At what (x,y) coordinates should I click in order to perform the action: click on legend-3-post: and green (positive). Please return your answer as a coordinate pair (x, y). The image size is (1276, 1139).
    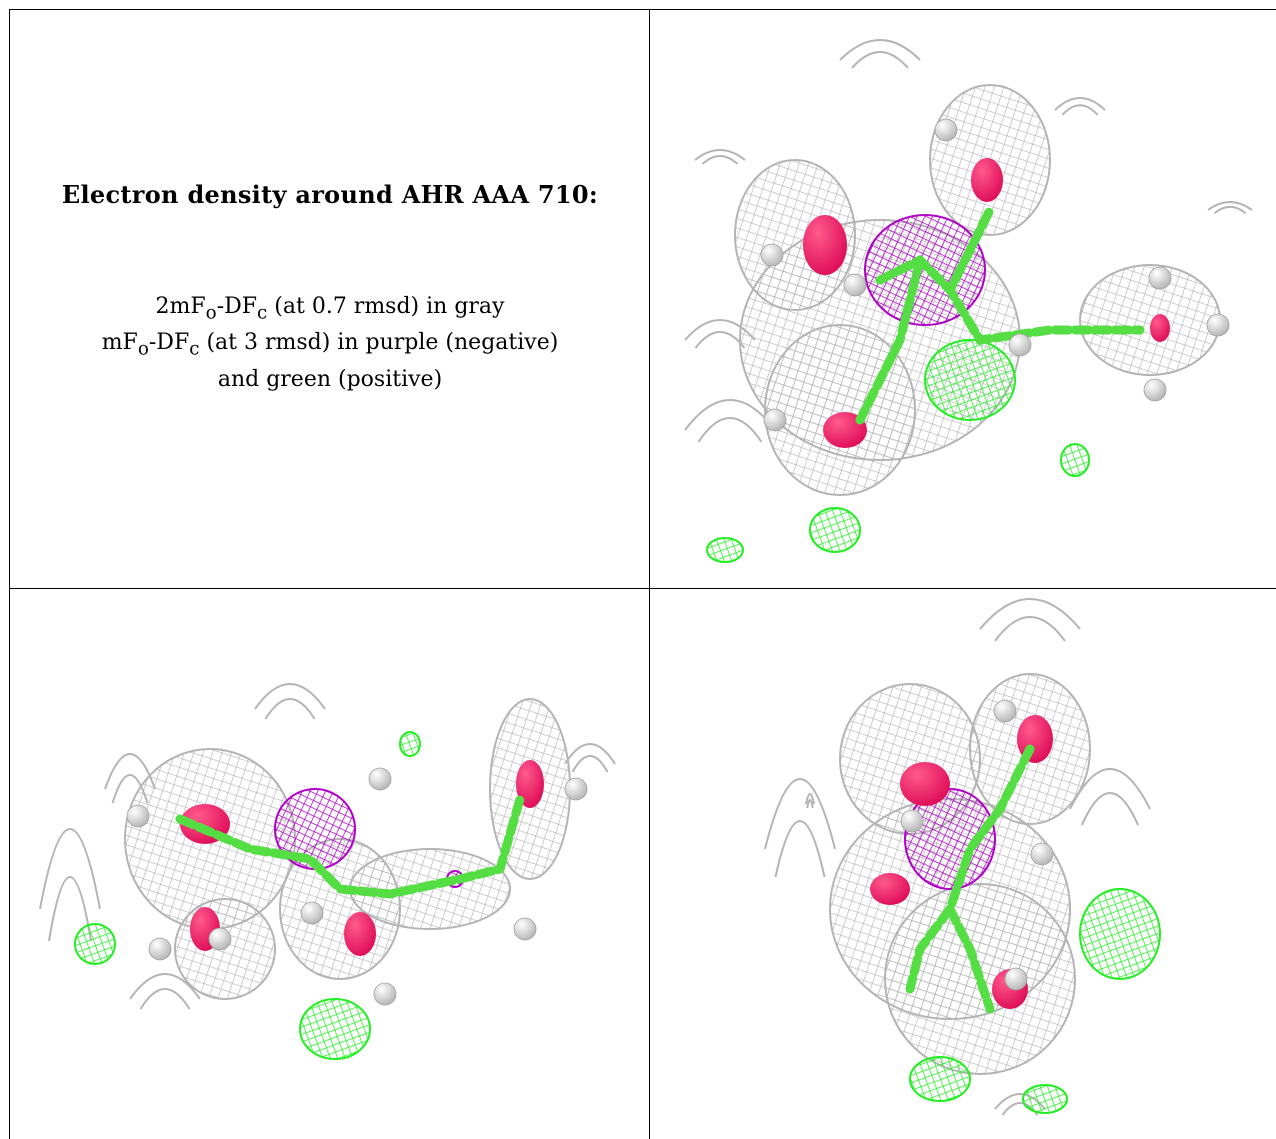
    Looking at the image, I should click on (330, 379).